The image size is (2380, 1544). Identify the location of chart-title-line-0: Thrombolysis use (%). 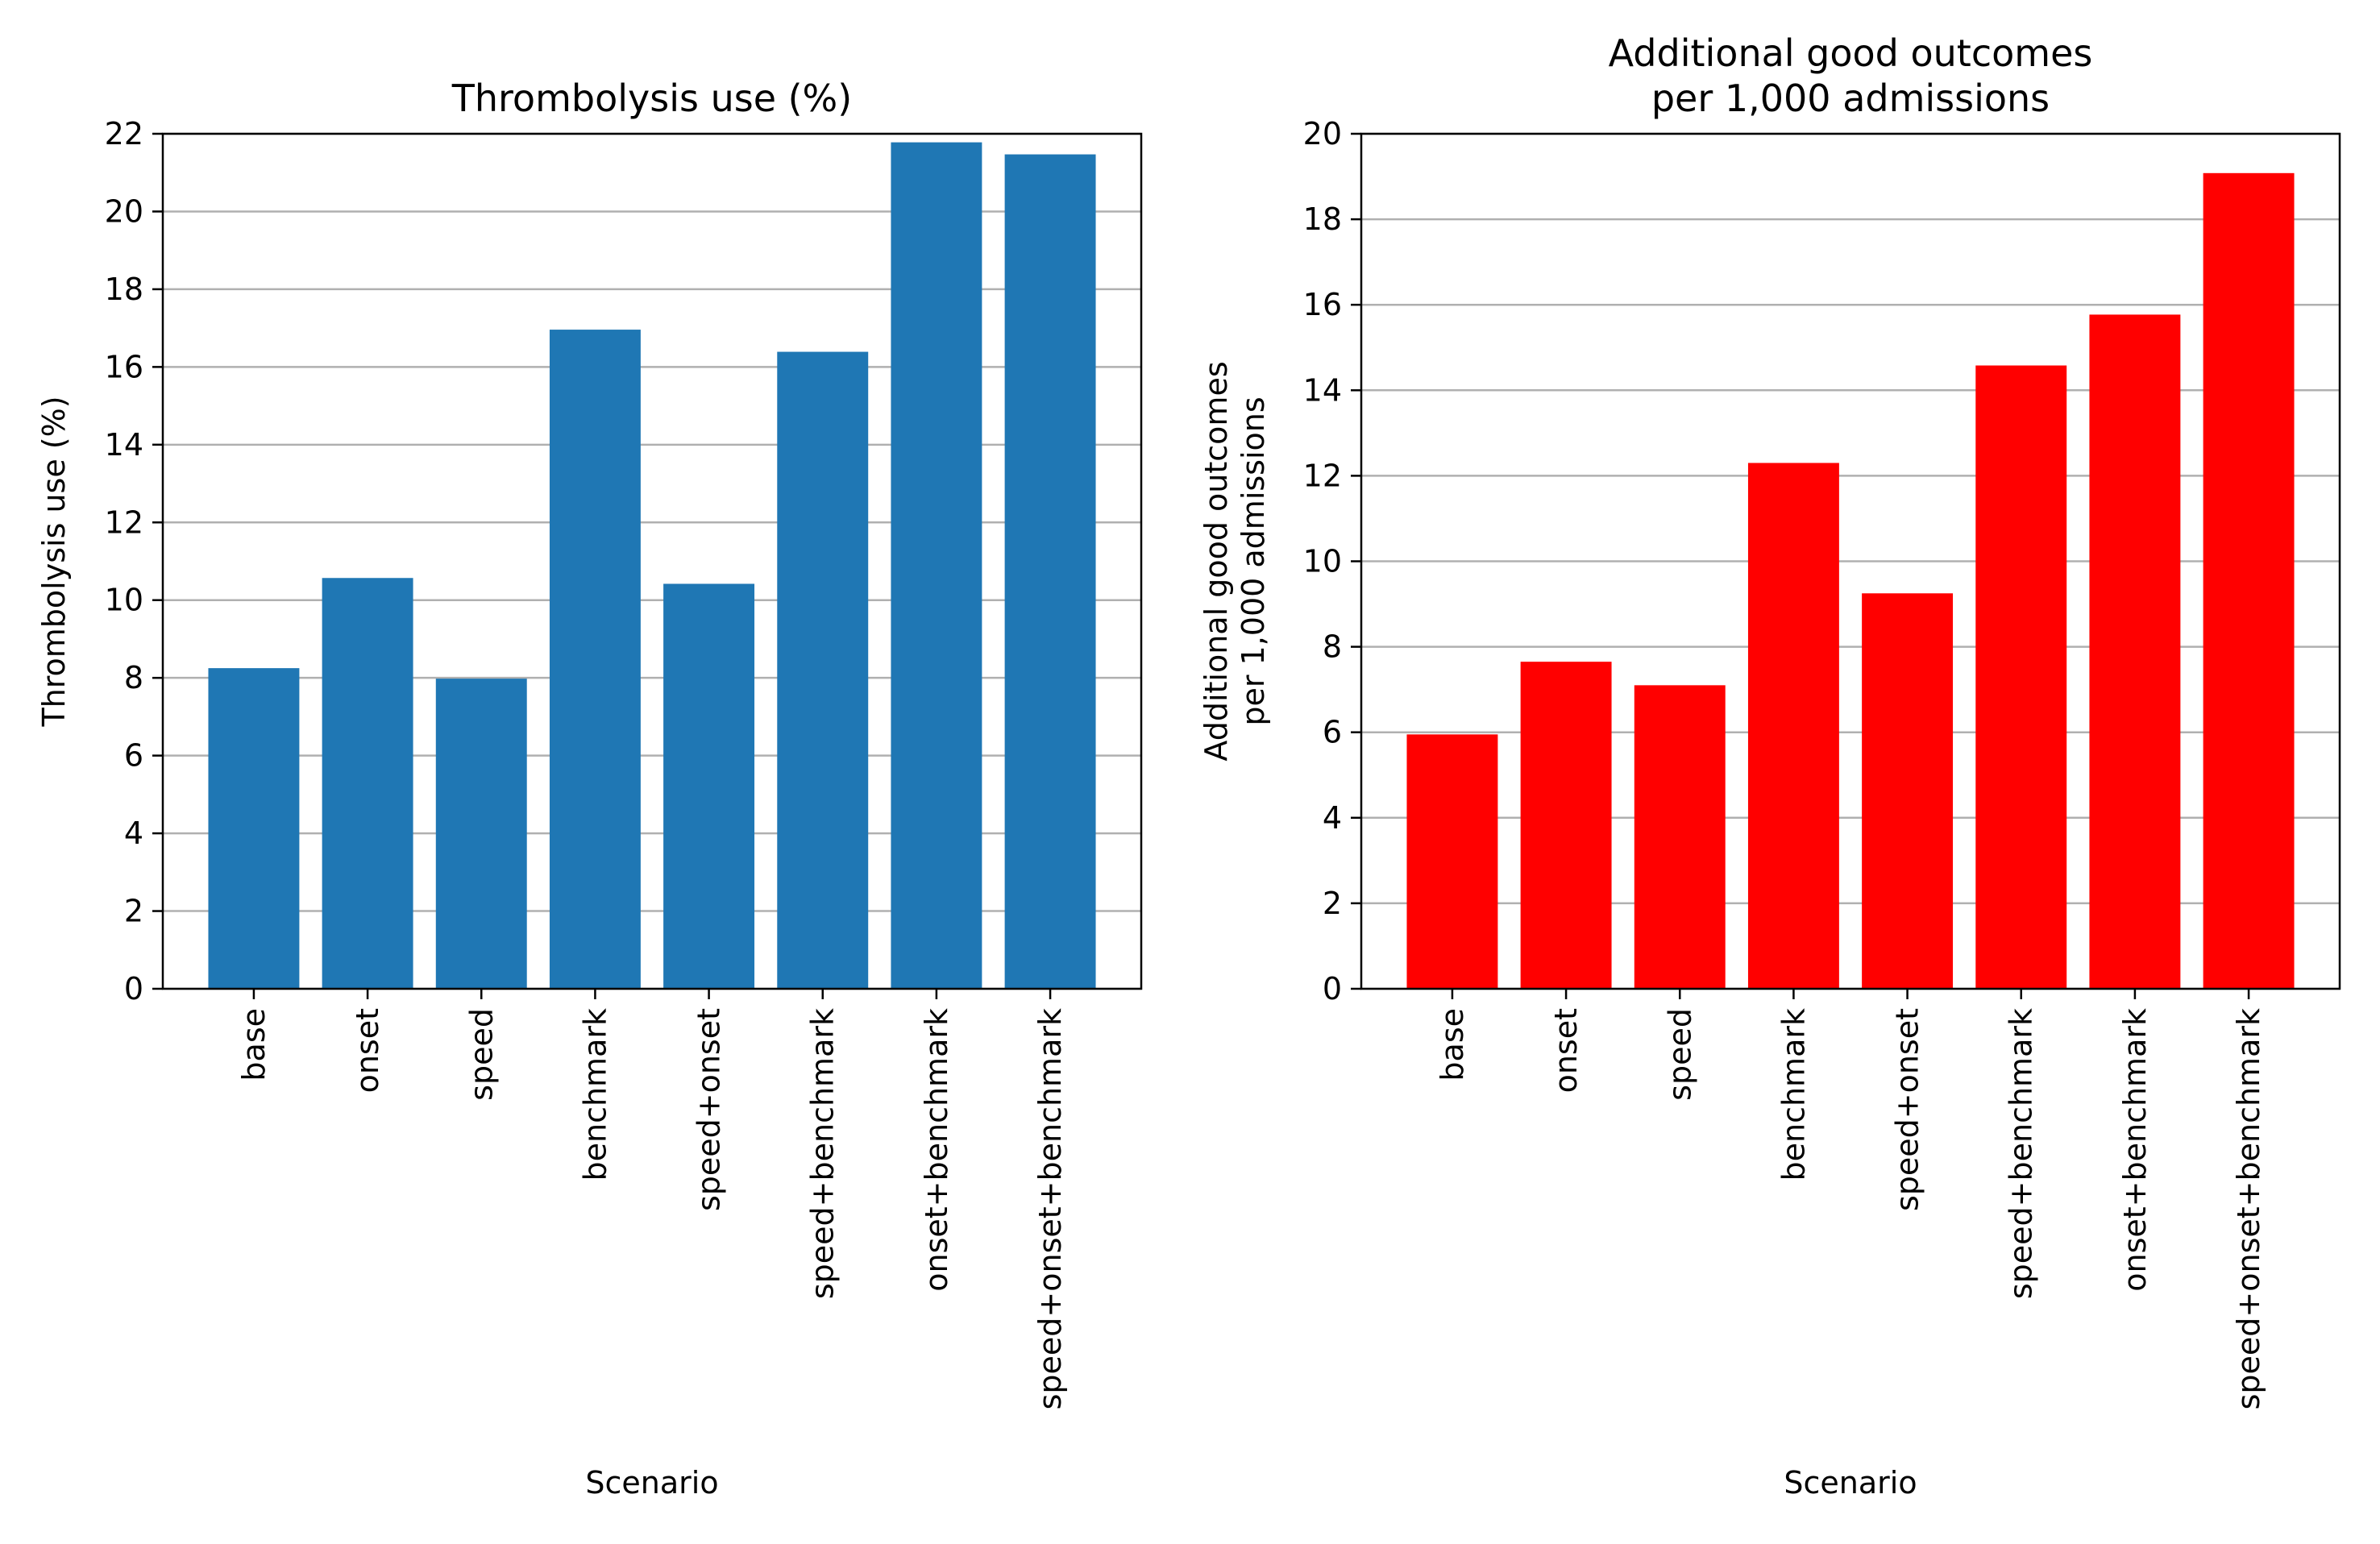
(651, 98).